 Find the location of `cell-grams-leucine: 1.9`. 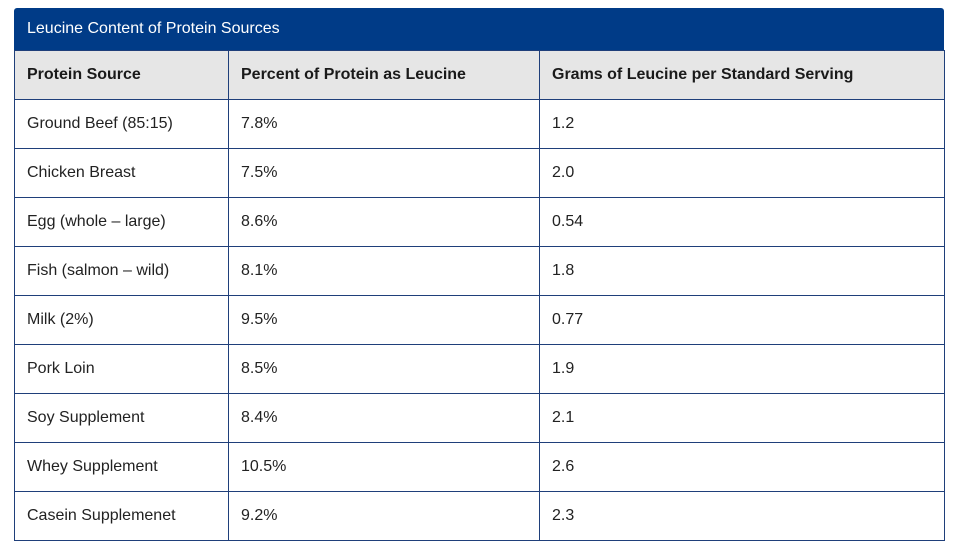

cell-grams-leucine: 1.9 is located at coordinates (742, 369).